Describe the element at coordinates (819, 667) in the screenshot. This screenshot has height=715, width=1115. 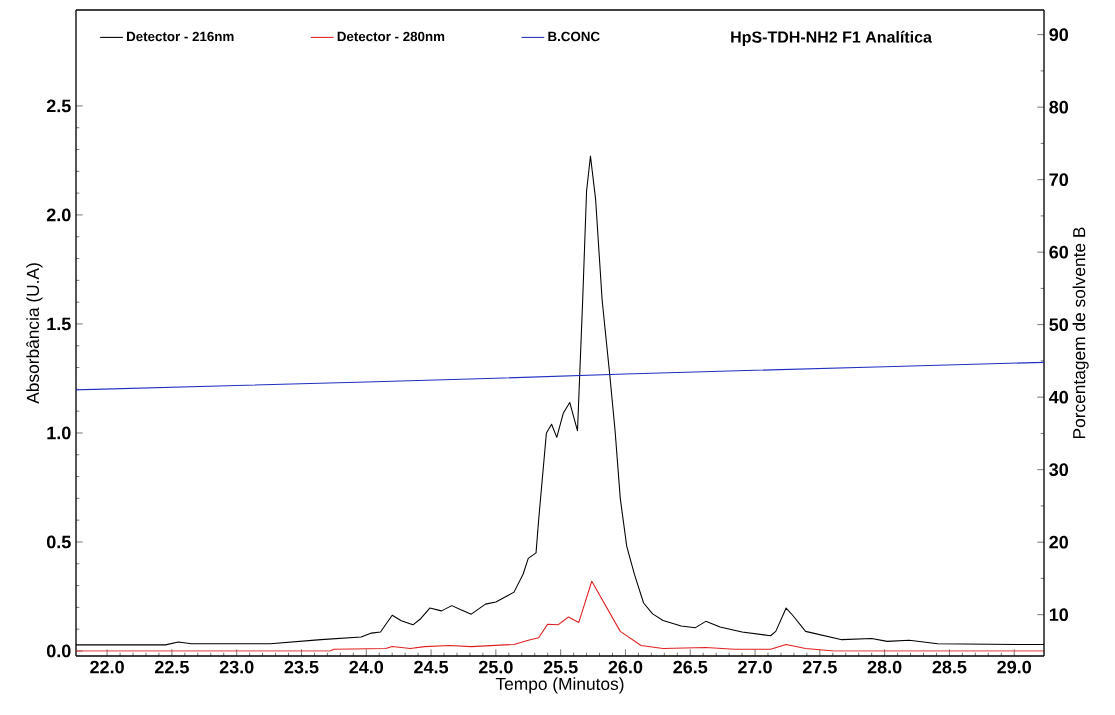
I see `x-tick-label: 27.5` at that location.